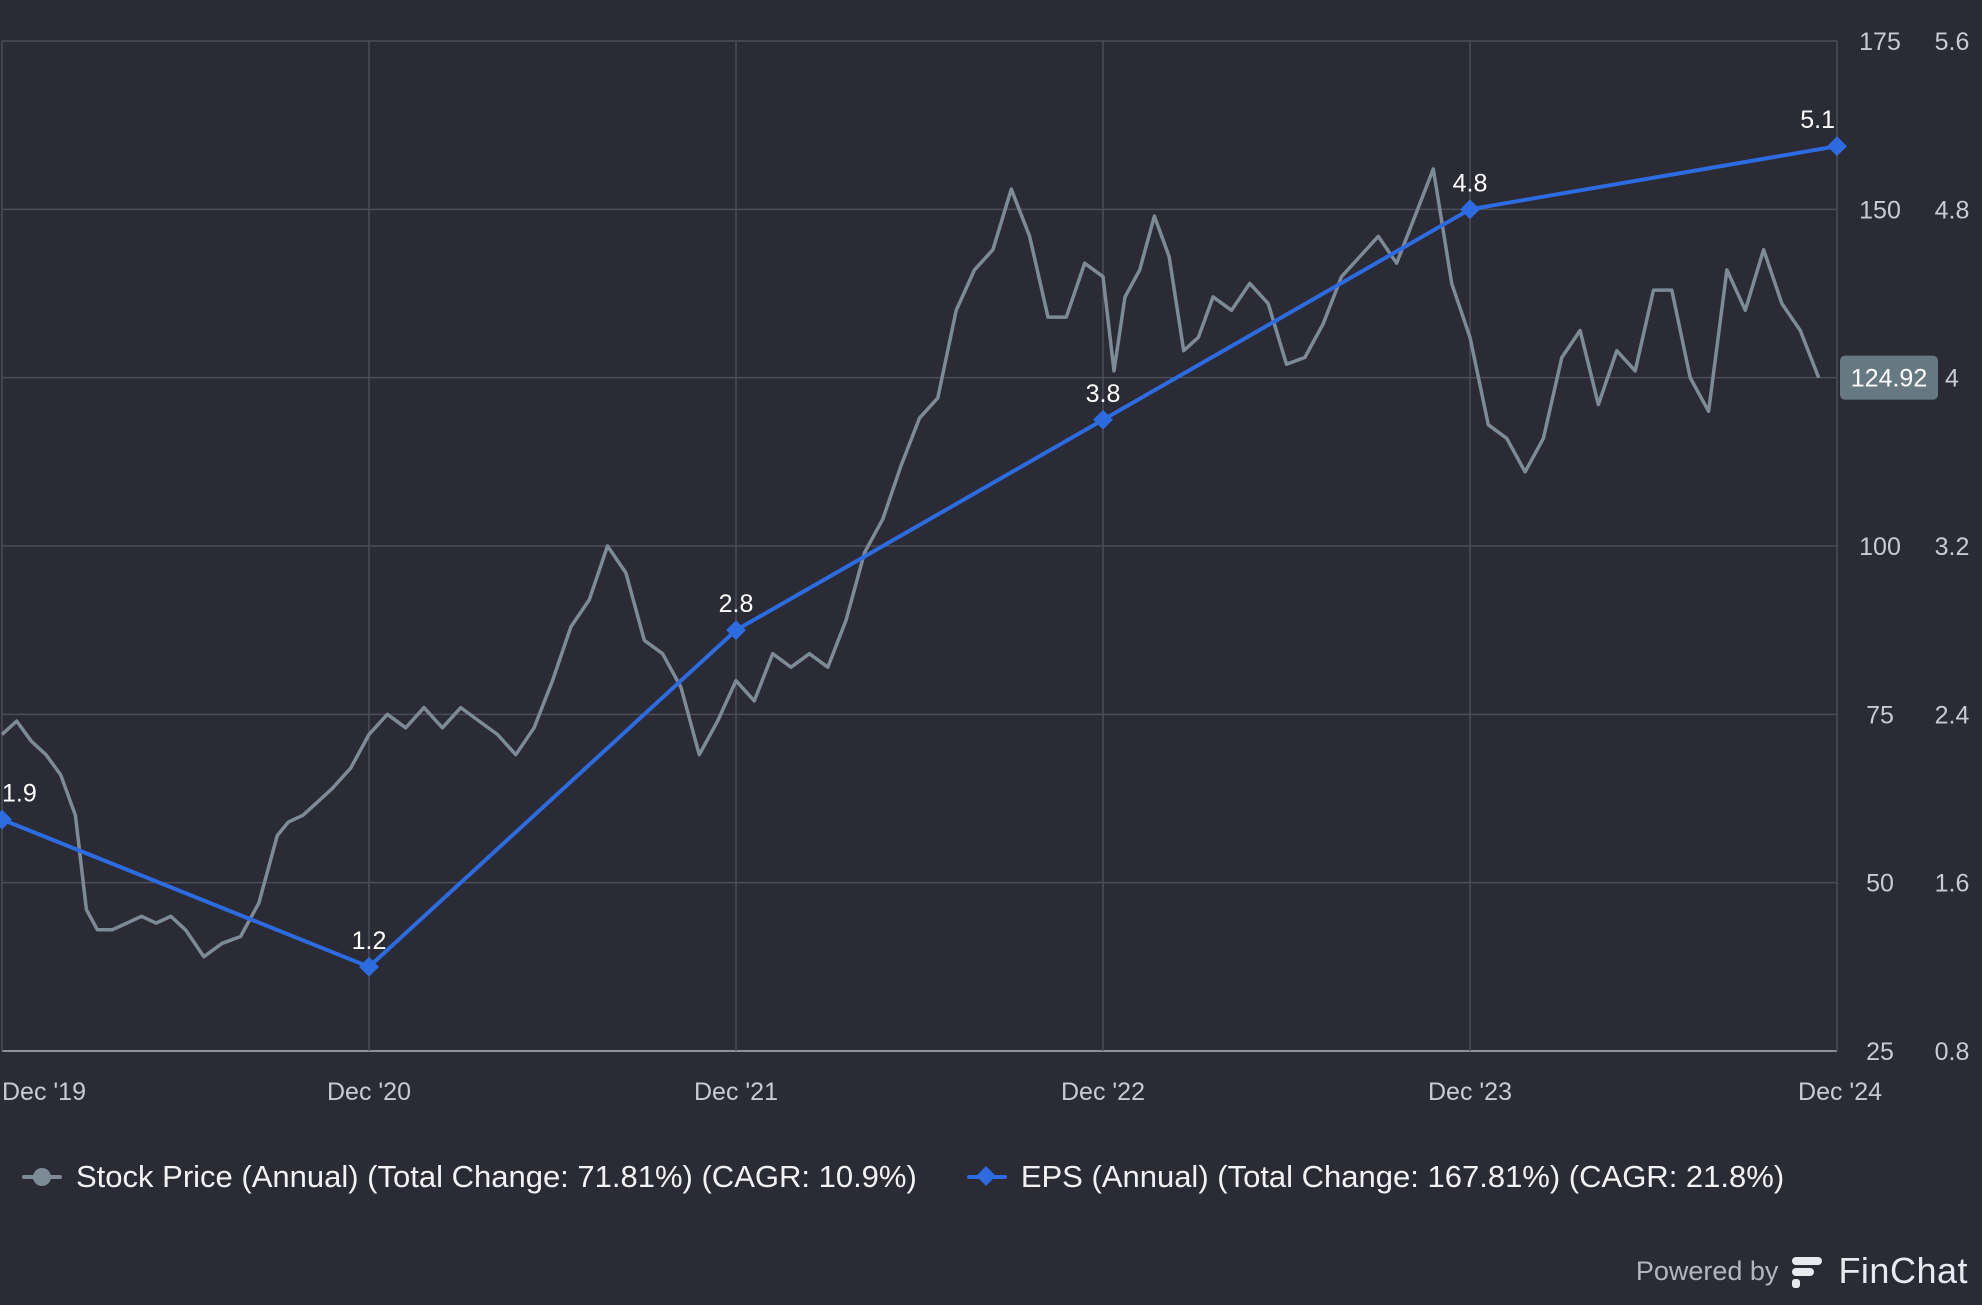 The image size is (1982, 1305). Describe the element at coordinates (1880, 1052) in the screenshot. I see `y-left-tick-label: 25` at that location.